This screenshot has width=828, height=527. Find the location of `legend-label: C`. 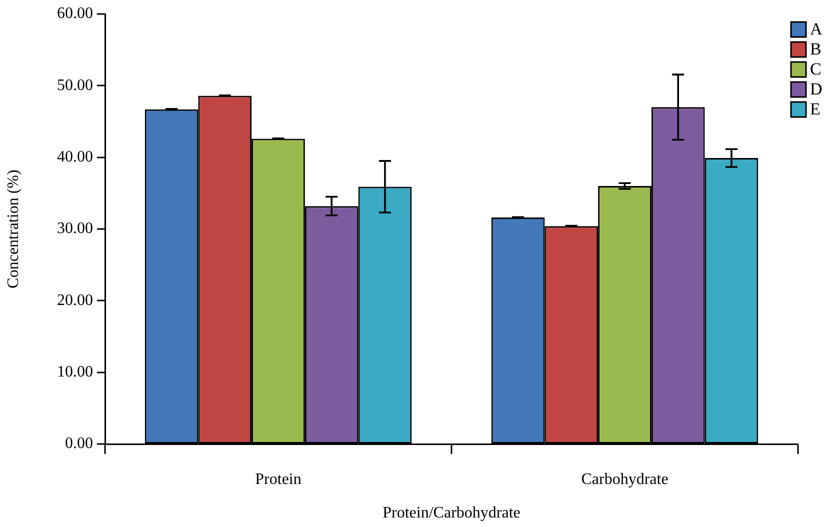

legend-label: C is located at coordinates (816, 68).